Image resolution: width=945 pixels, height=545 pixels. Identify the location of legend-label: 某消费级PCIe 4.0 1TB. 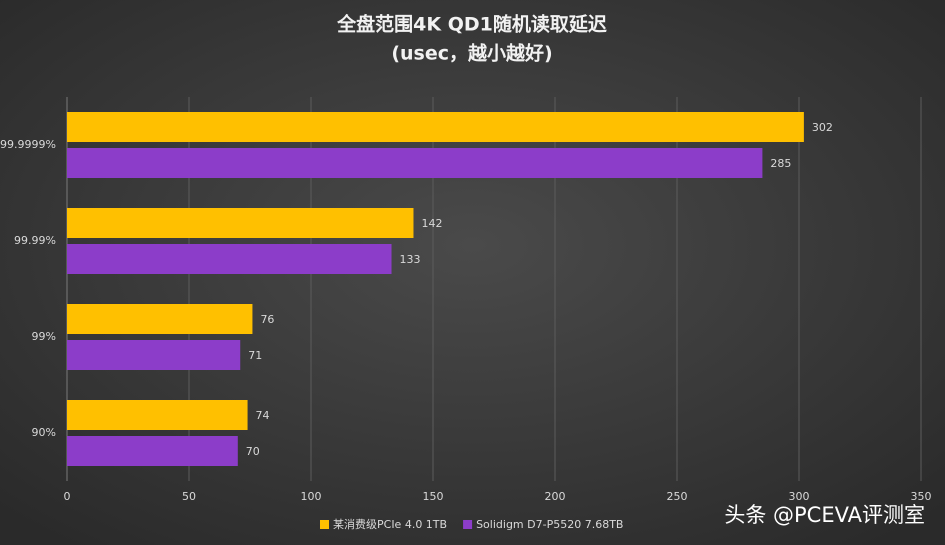
(390, 524).